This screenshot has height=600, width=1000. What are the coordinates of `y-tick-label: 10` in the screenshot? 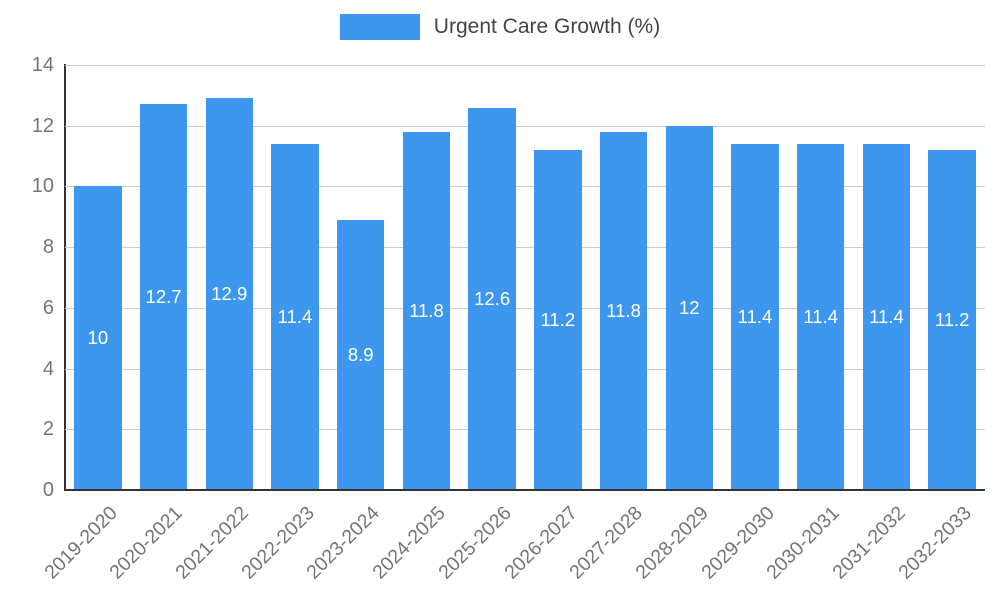 It's located at (42, 186).